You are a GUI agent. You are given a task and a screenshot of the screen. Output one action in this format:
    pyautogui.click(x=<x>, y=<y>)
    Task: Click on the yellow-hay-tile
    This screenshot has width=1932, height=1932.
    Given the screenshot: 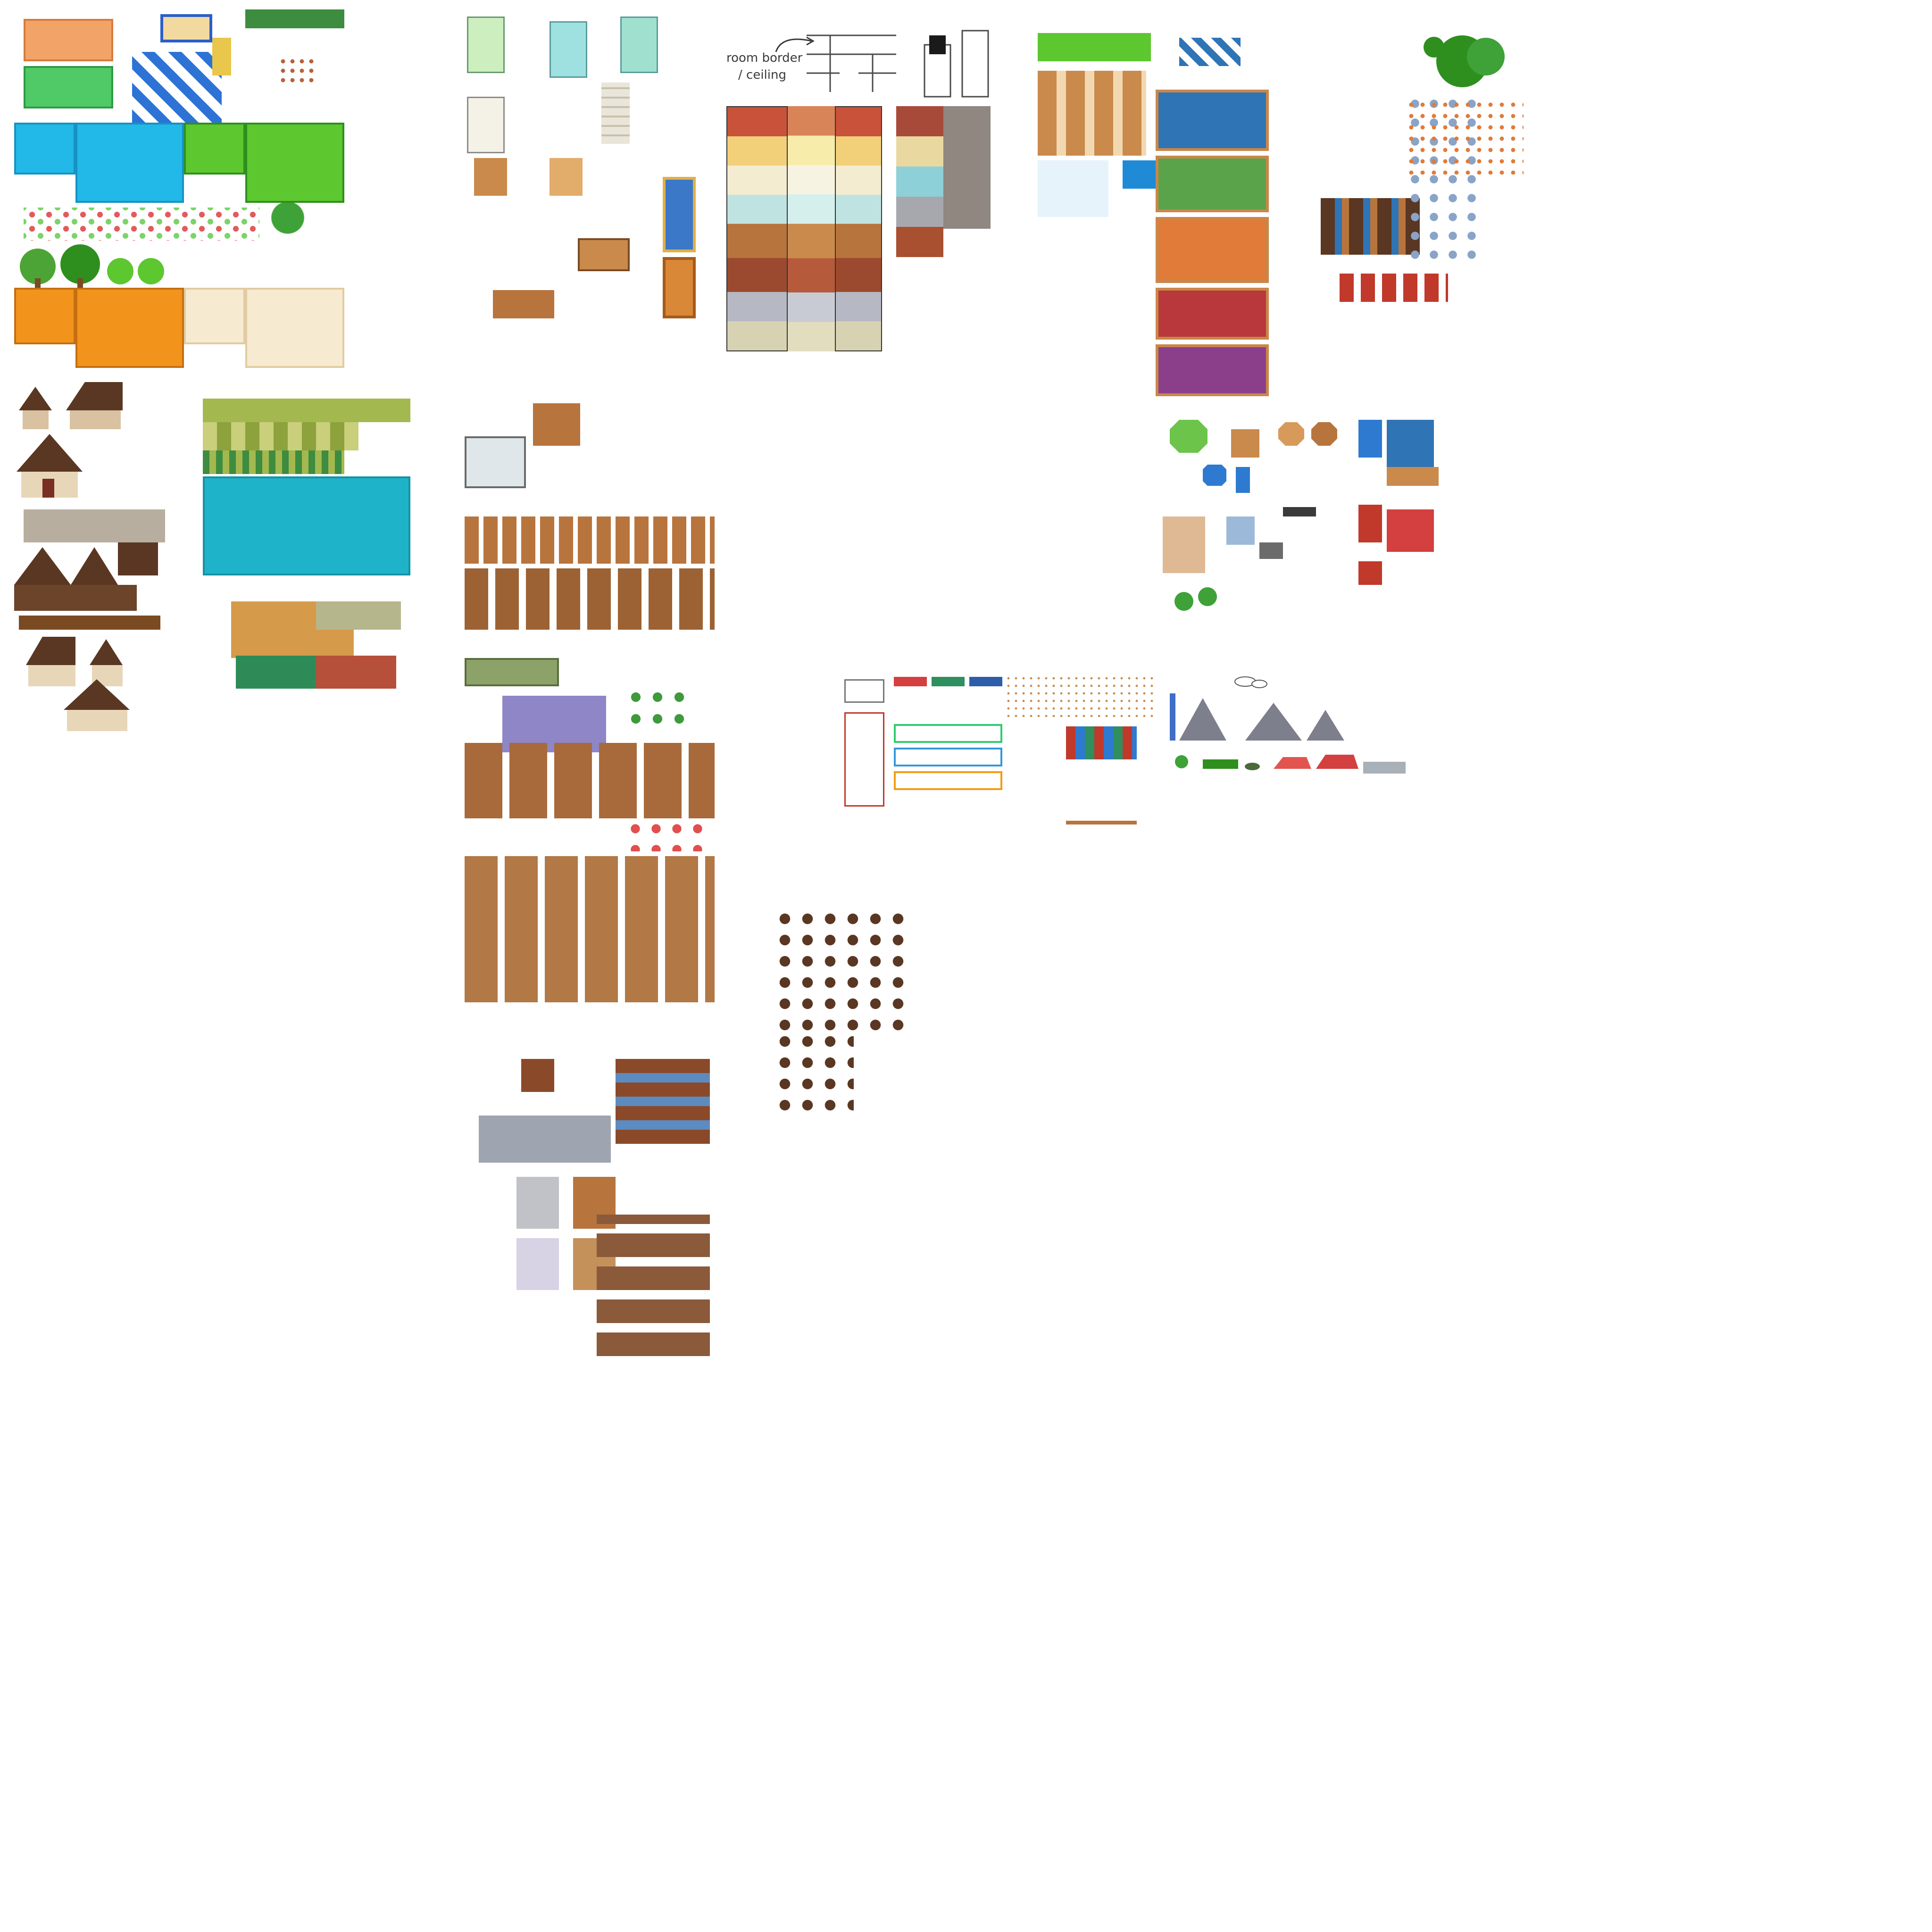 What is the action you would take?
    pyautogui.click(x=221, y=57)
    